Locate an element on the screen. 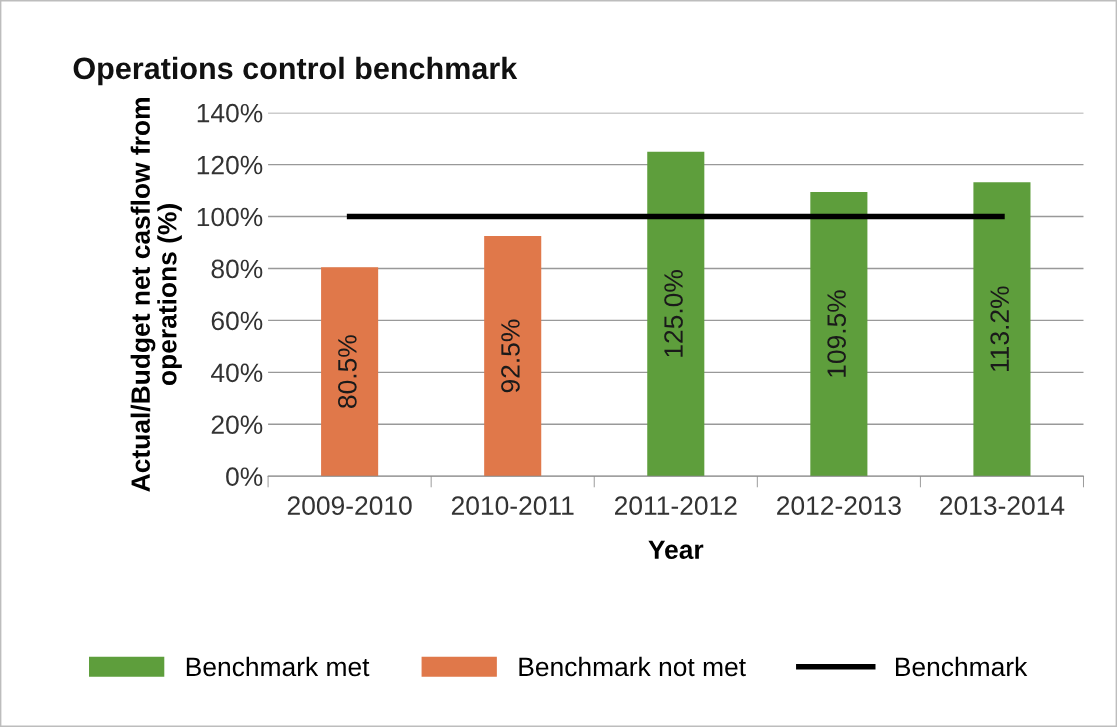 Image resolution: width=1117 pixels, height=727 pixels. data-label: 125.0% is located at coordinates (673, 313).